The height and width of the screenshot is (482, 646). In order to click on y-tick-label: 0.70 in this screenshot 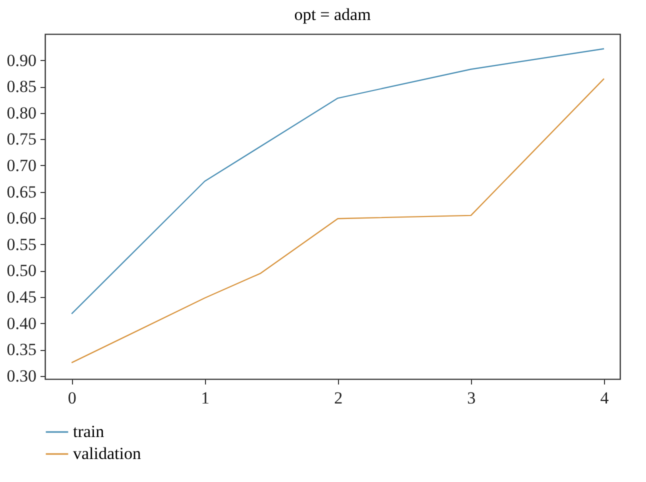, I will do `click(21, 165)`.